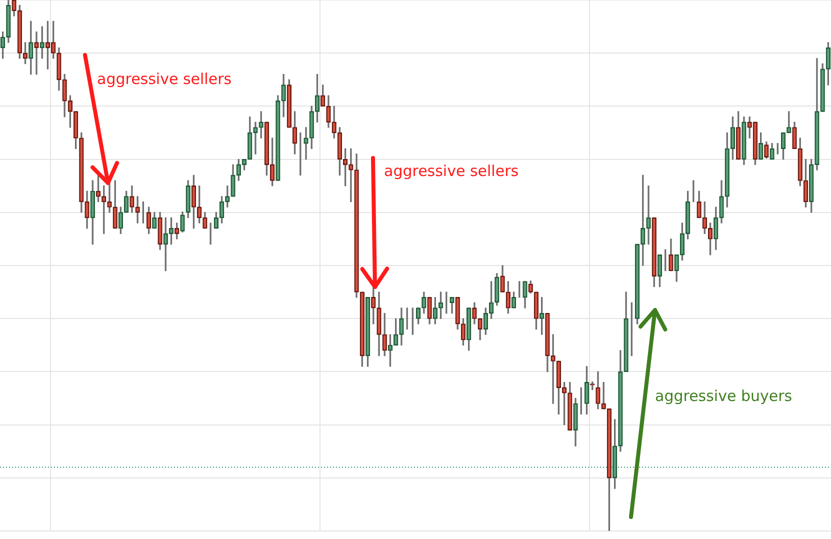 This screenshot has width=831, height=539. I want to click on annotation: aggressive buyers, so click(723, 396).